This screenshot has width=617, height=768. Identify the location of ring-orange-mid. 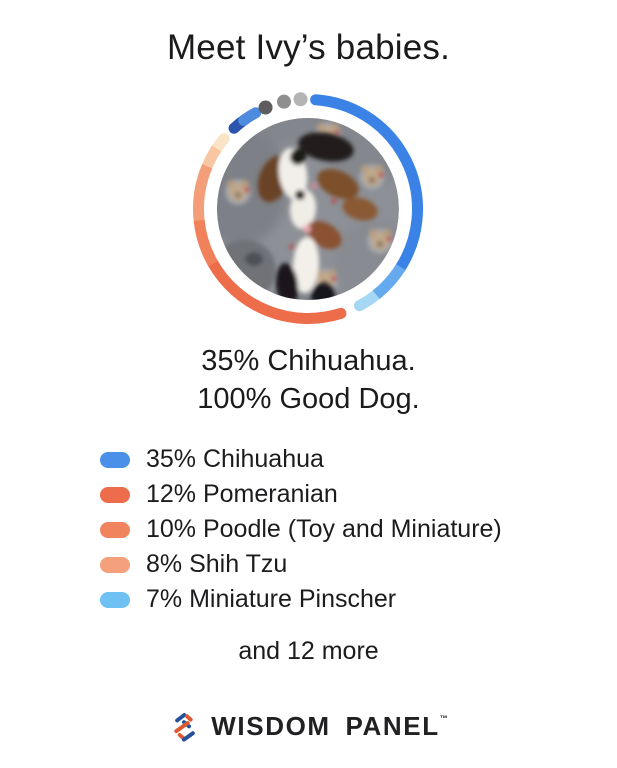
(206, 242).